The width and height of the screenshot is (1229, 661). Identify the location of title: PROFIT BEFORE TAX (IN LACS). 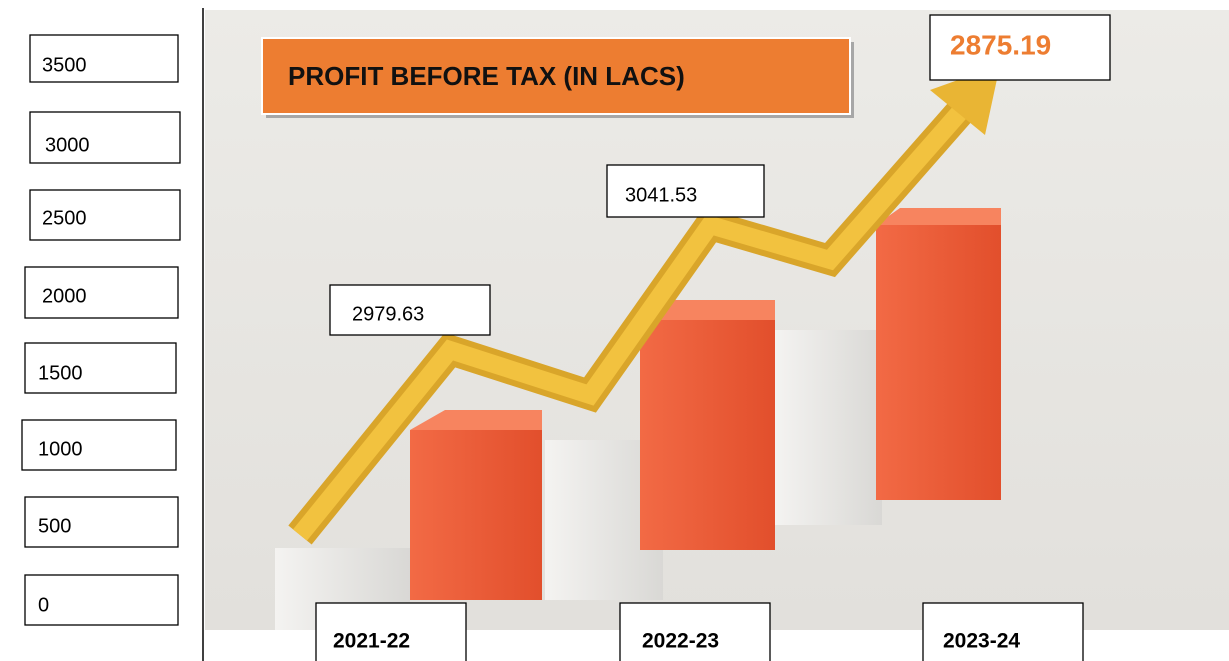
(486, 76).